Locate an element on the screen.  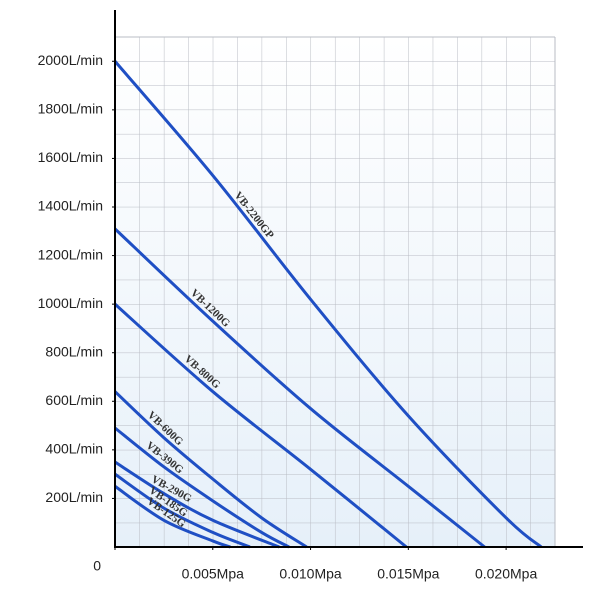
y-tick-label: 800L/min is located at coordinates (74, 351).